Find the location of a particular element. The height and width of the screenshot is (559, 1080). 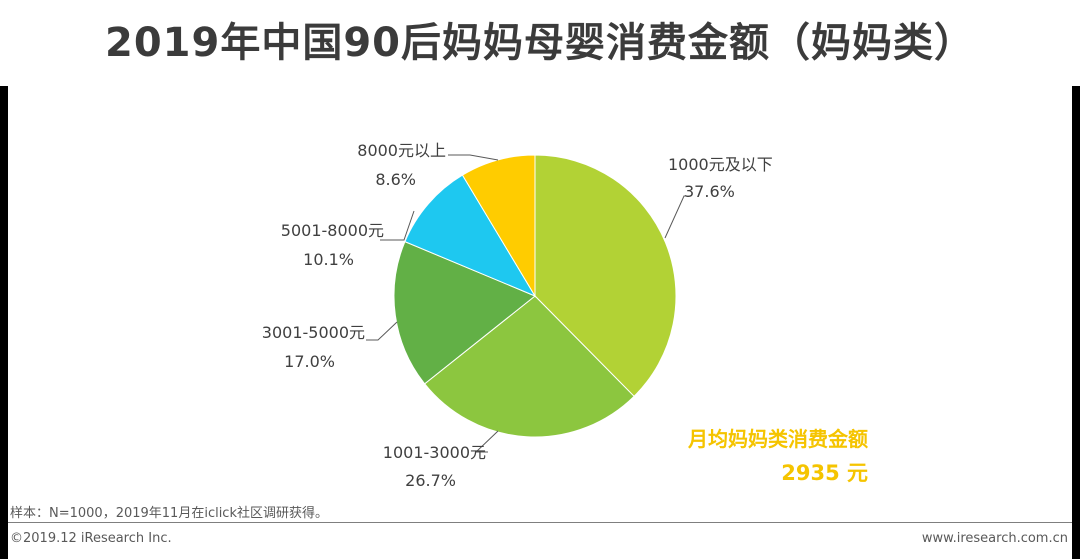

source-note: 样本：N=1000，2019年11月在iclick社区调研获得。 is located at coordinates (169, 513).